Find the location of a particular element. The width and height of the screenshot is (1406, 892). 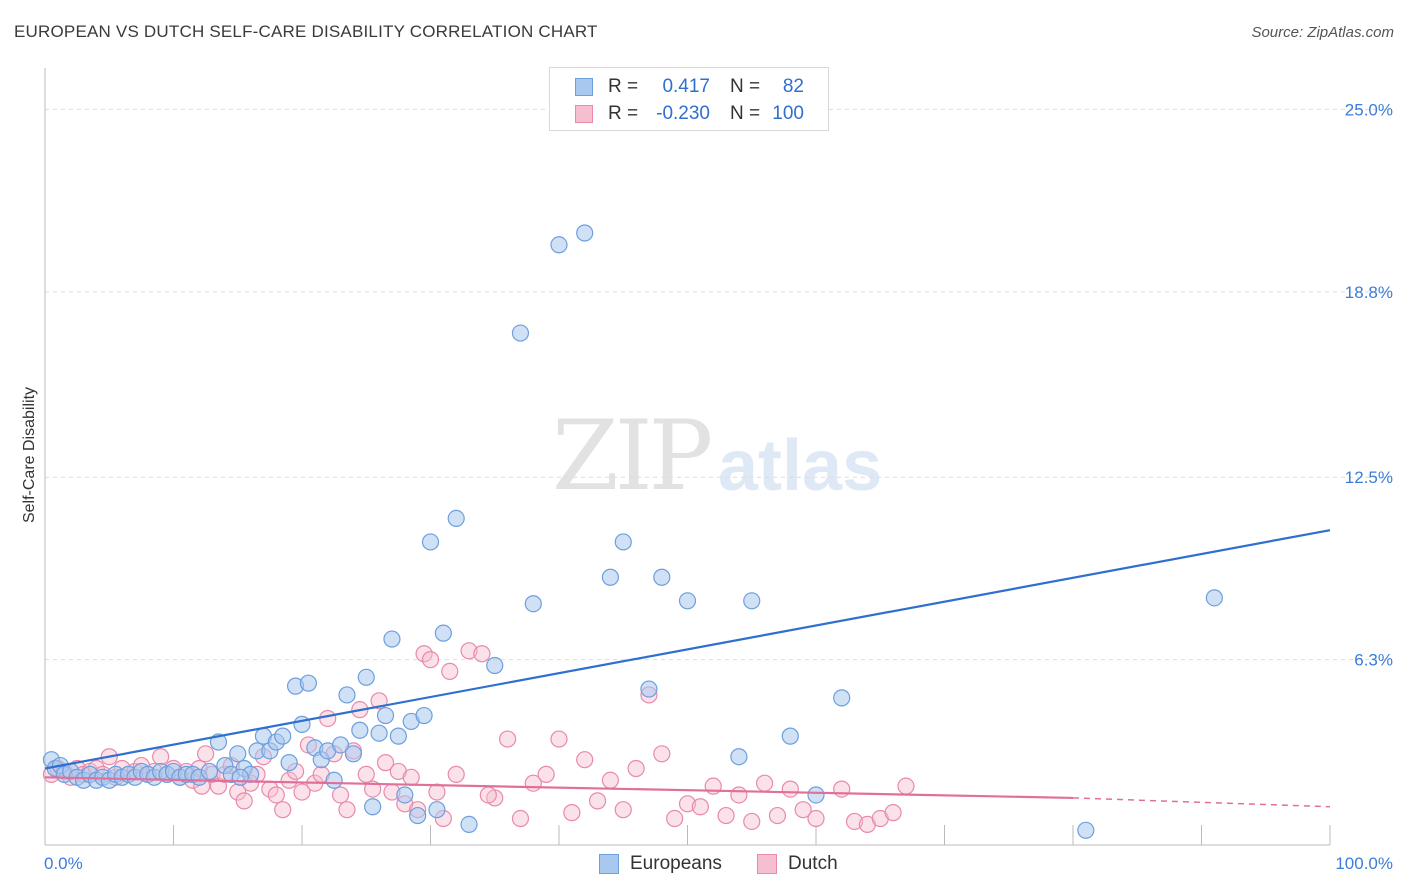

watermark-zip: ZIP is located at coordinates (632, 456).